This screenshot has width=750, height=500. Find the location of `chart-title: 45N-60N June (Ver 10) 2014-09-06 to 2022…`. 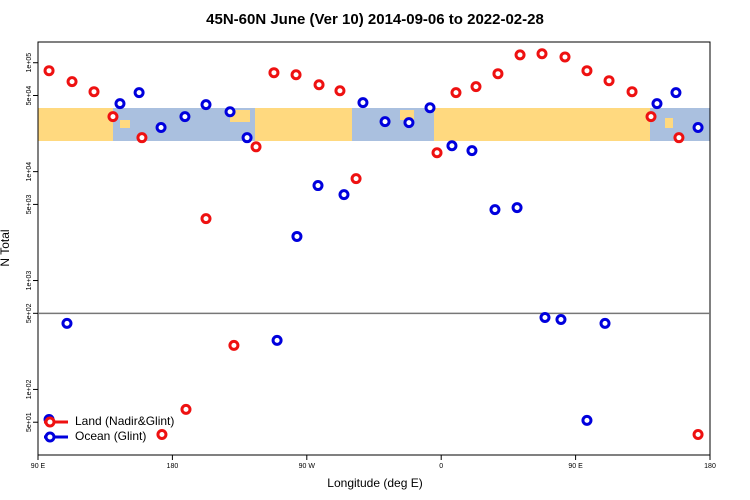

chart-title: 45N-60N June (Ver 10) 2014-09-06 to 2022… is located at coordinates (375, 19).